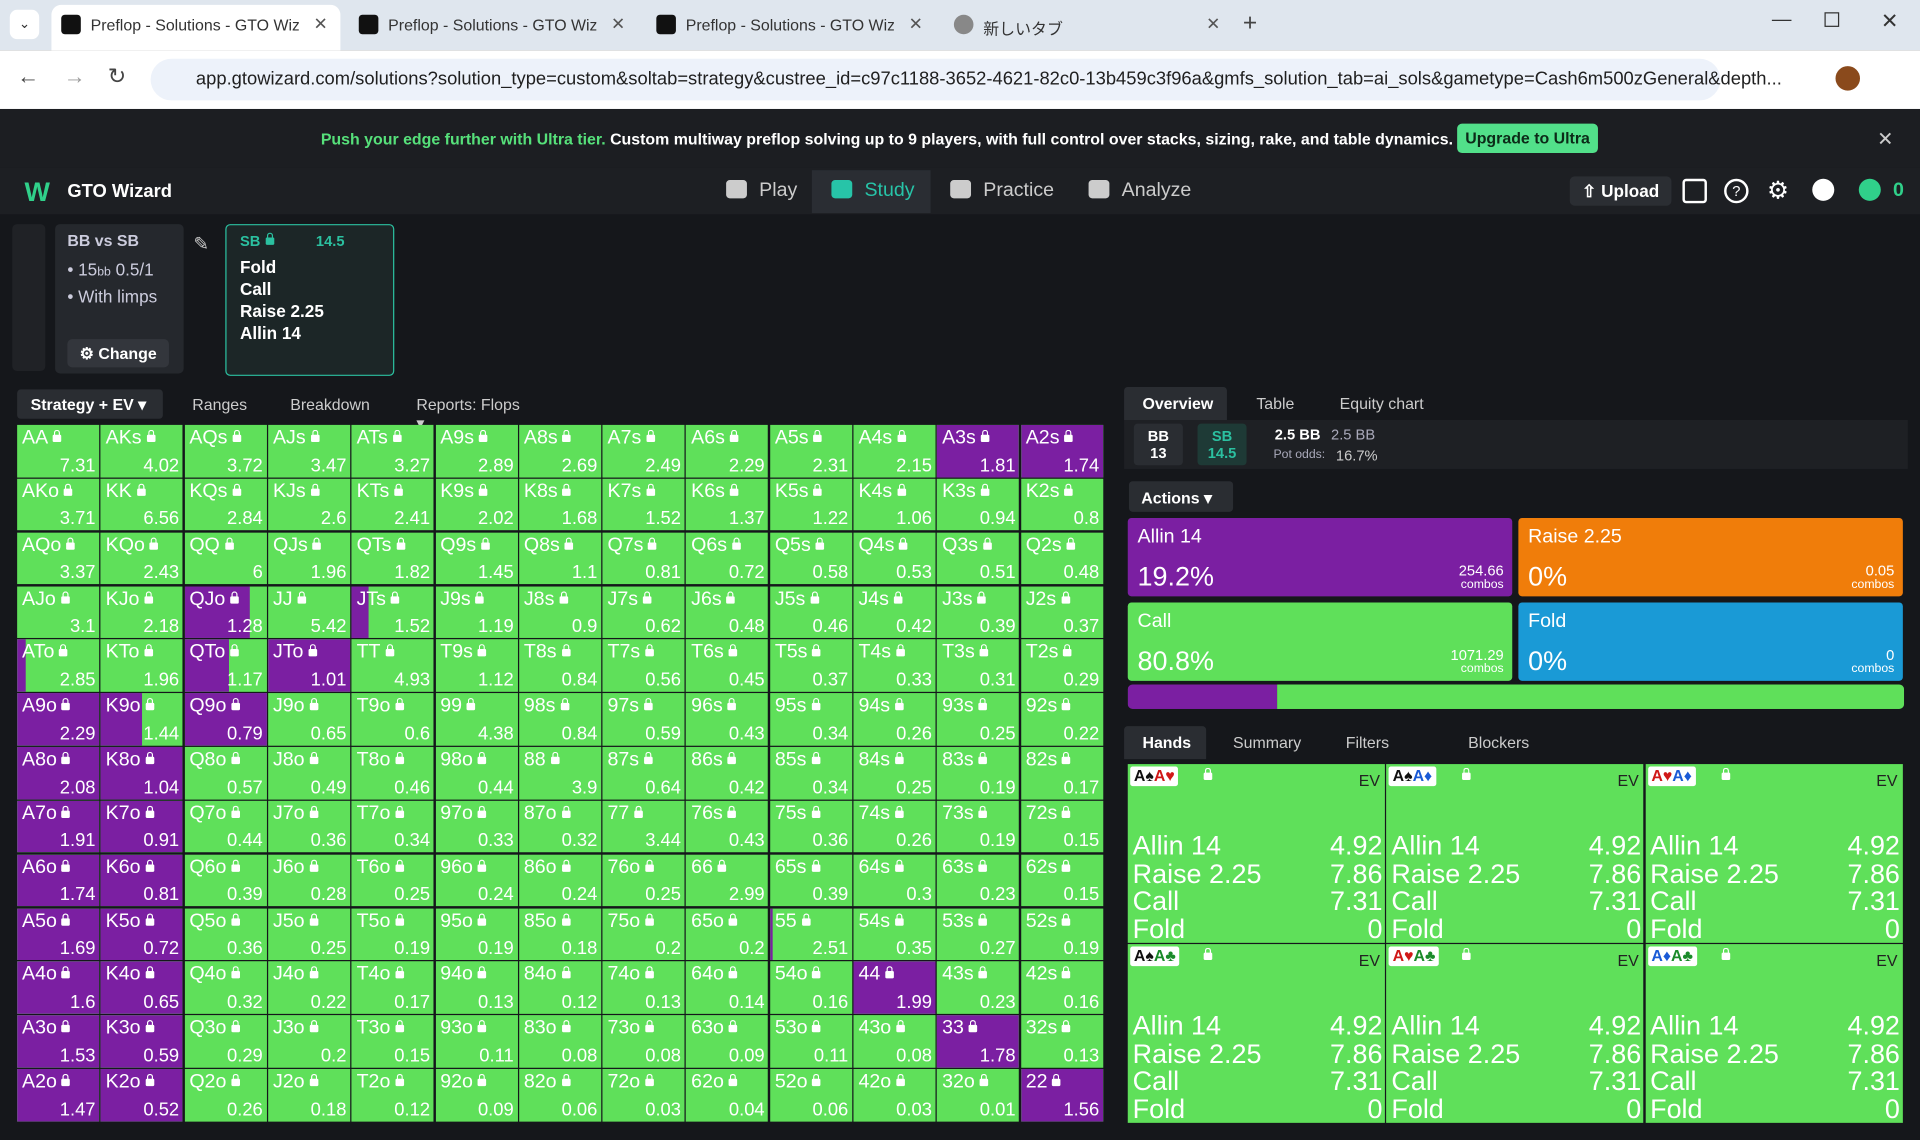 The height and width of the screenshot is (1140, 1920). What do you see at coordinates (810, 826) in the screenshot?
I see `hand-cell: 75s 0.36` at bounding box center [810, 826].